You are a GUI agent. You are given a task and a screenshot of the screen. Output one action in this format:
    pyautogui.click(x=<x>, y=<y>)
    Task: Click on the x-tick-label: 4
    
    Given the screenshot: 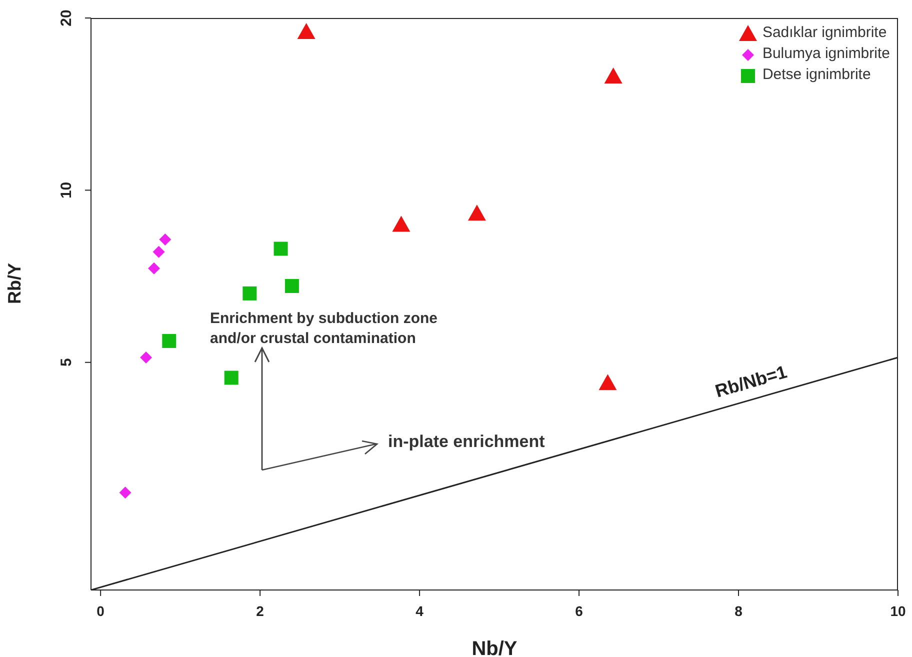 What is the action you would take?
    pyautogui.click(x=420, y=611)
    